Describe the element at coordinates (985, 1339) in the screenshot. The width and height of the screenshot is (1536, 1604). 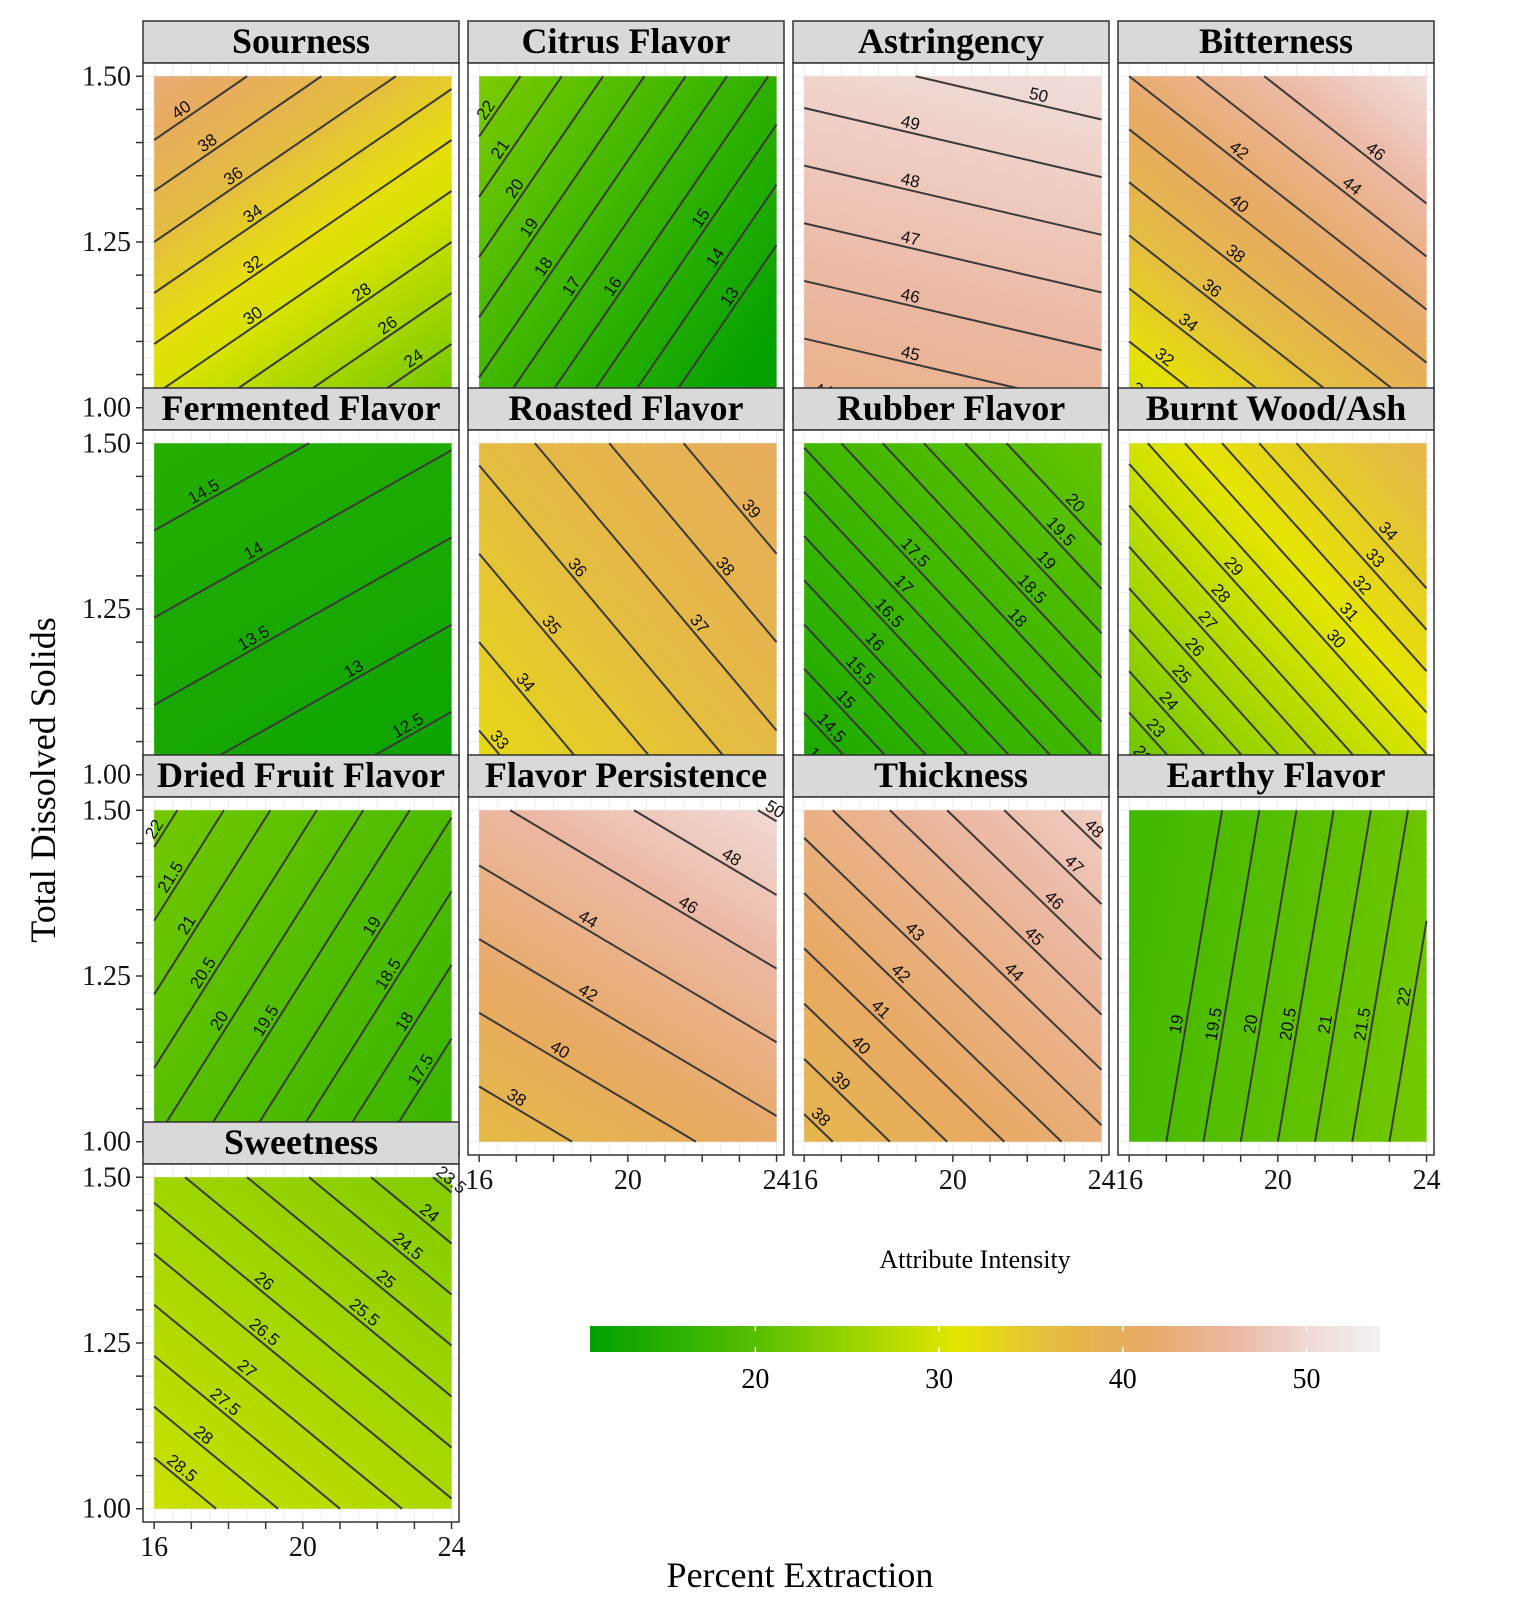
I see `legend-colorbar` at that location.